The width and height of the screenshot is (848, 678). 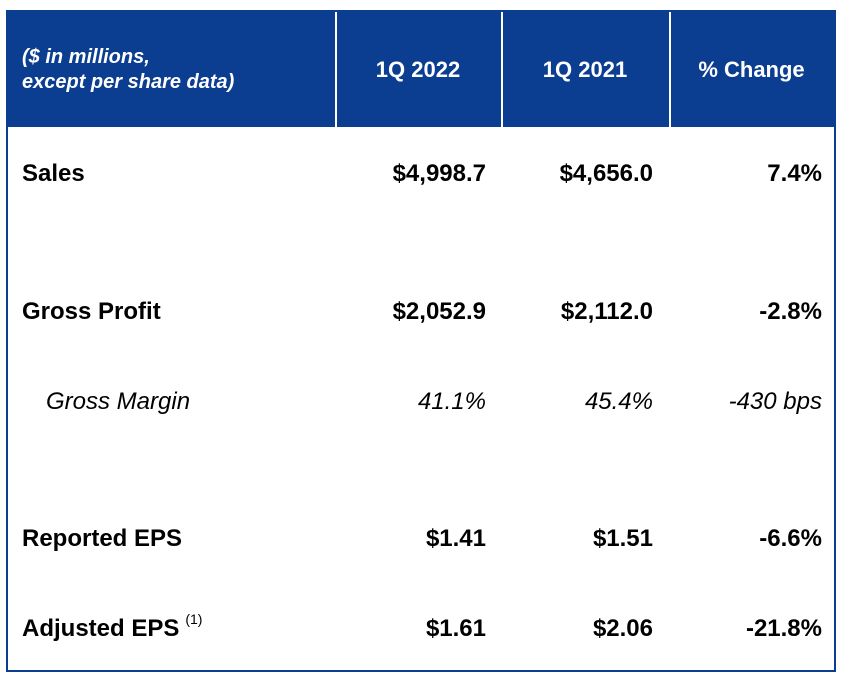 I want to click on table-row-gross-margin: Gross Margin 41.1% 45.4% -430 bps, so click(x=421, y=402).